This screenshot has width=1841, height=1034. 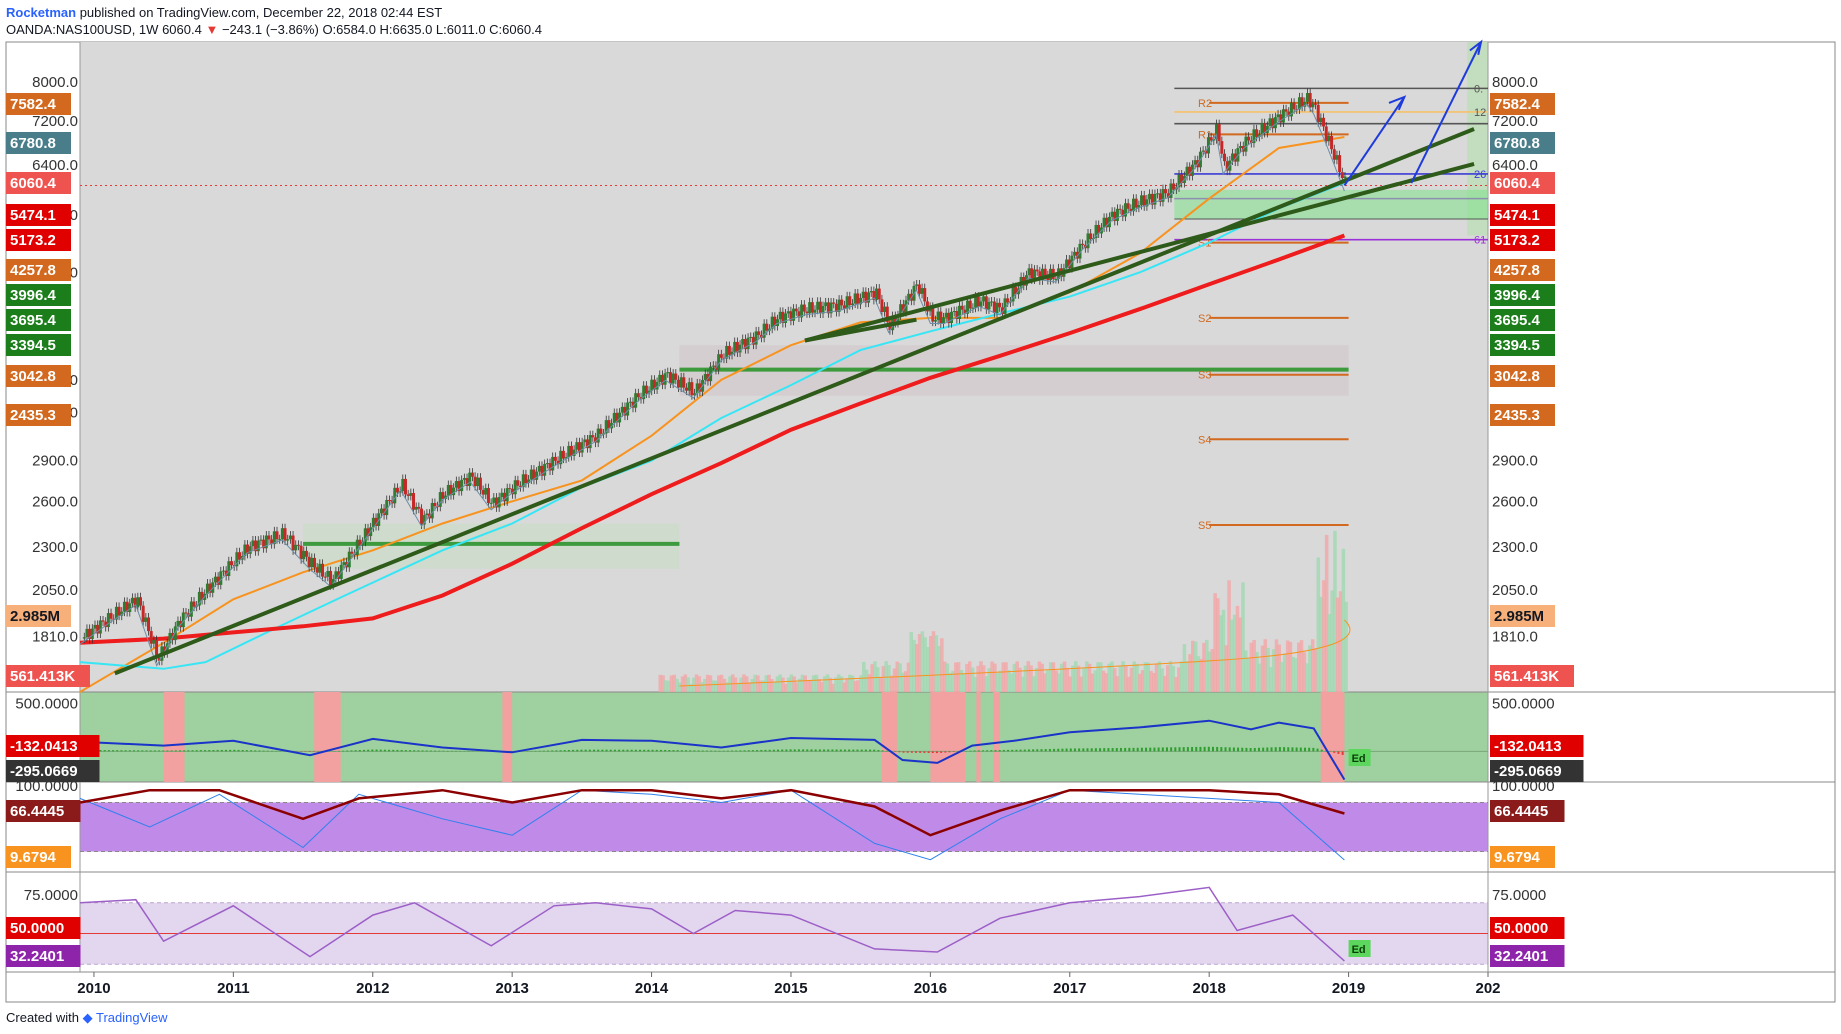 I want to click on price-tag: 2.985M, so click(x=38, y=616).